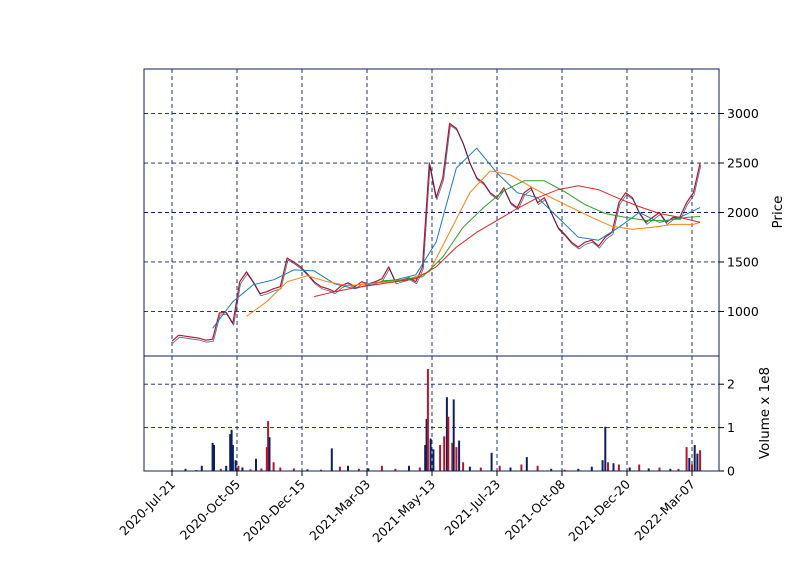 Image resolution: width=800 pixels, height=575 pixels. I want to click on volume-gridlines, so click(431, 413).